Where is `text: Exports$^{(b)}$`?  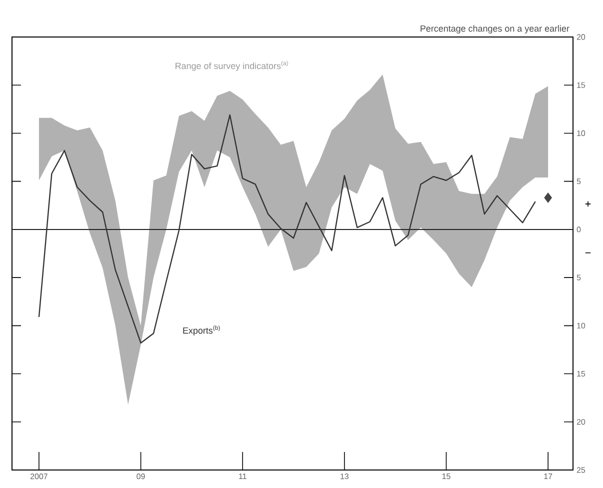 text: Exports$^{(b)}$ is located at coordinates (201, 330).